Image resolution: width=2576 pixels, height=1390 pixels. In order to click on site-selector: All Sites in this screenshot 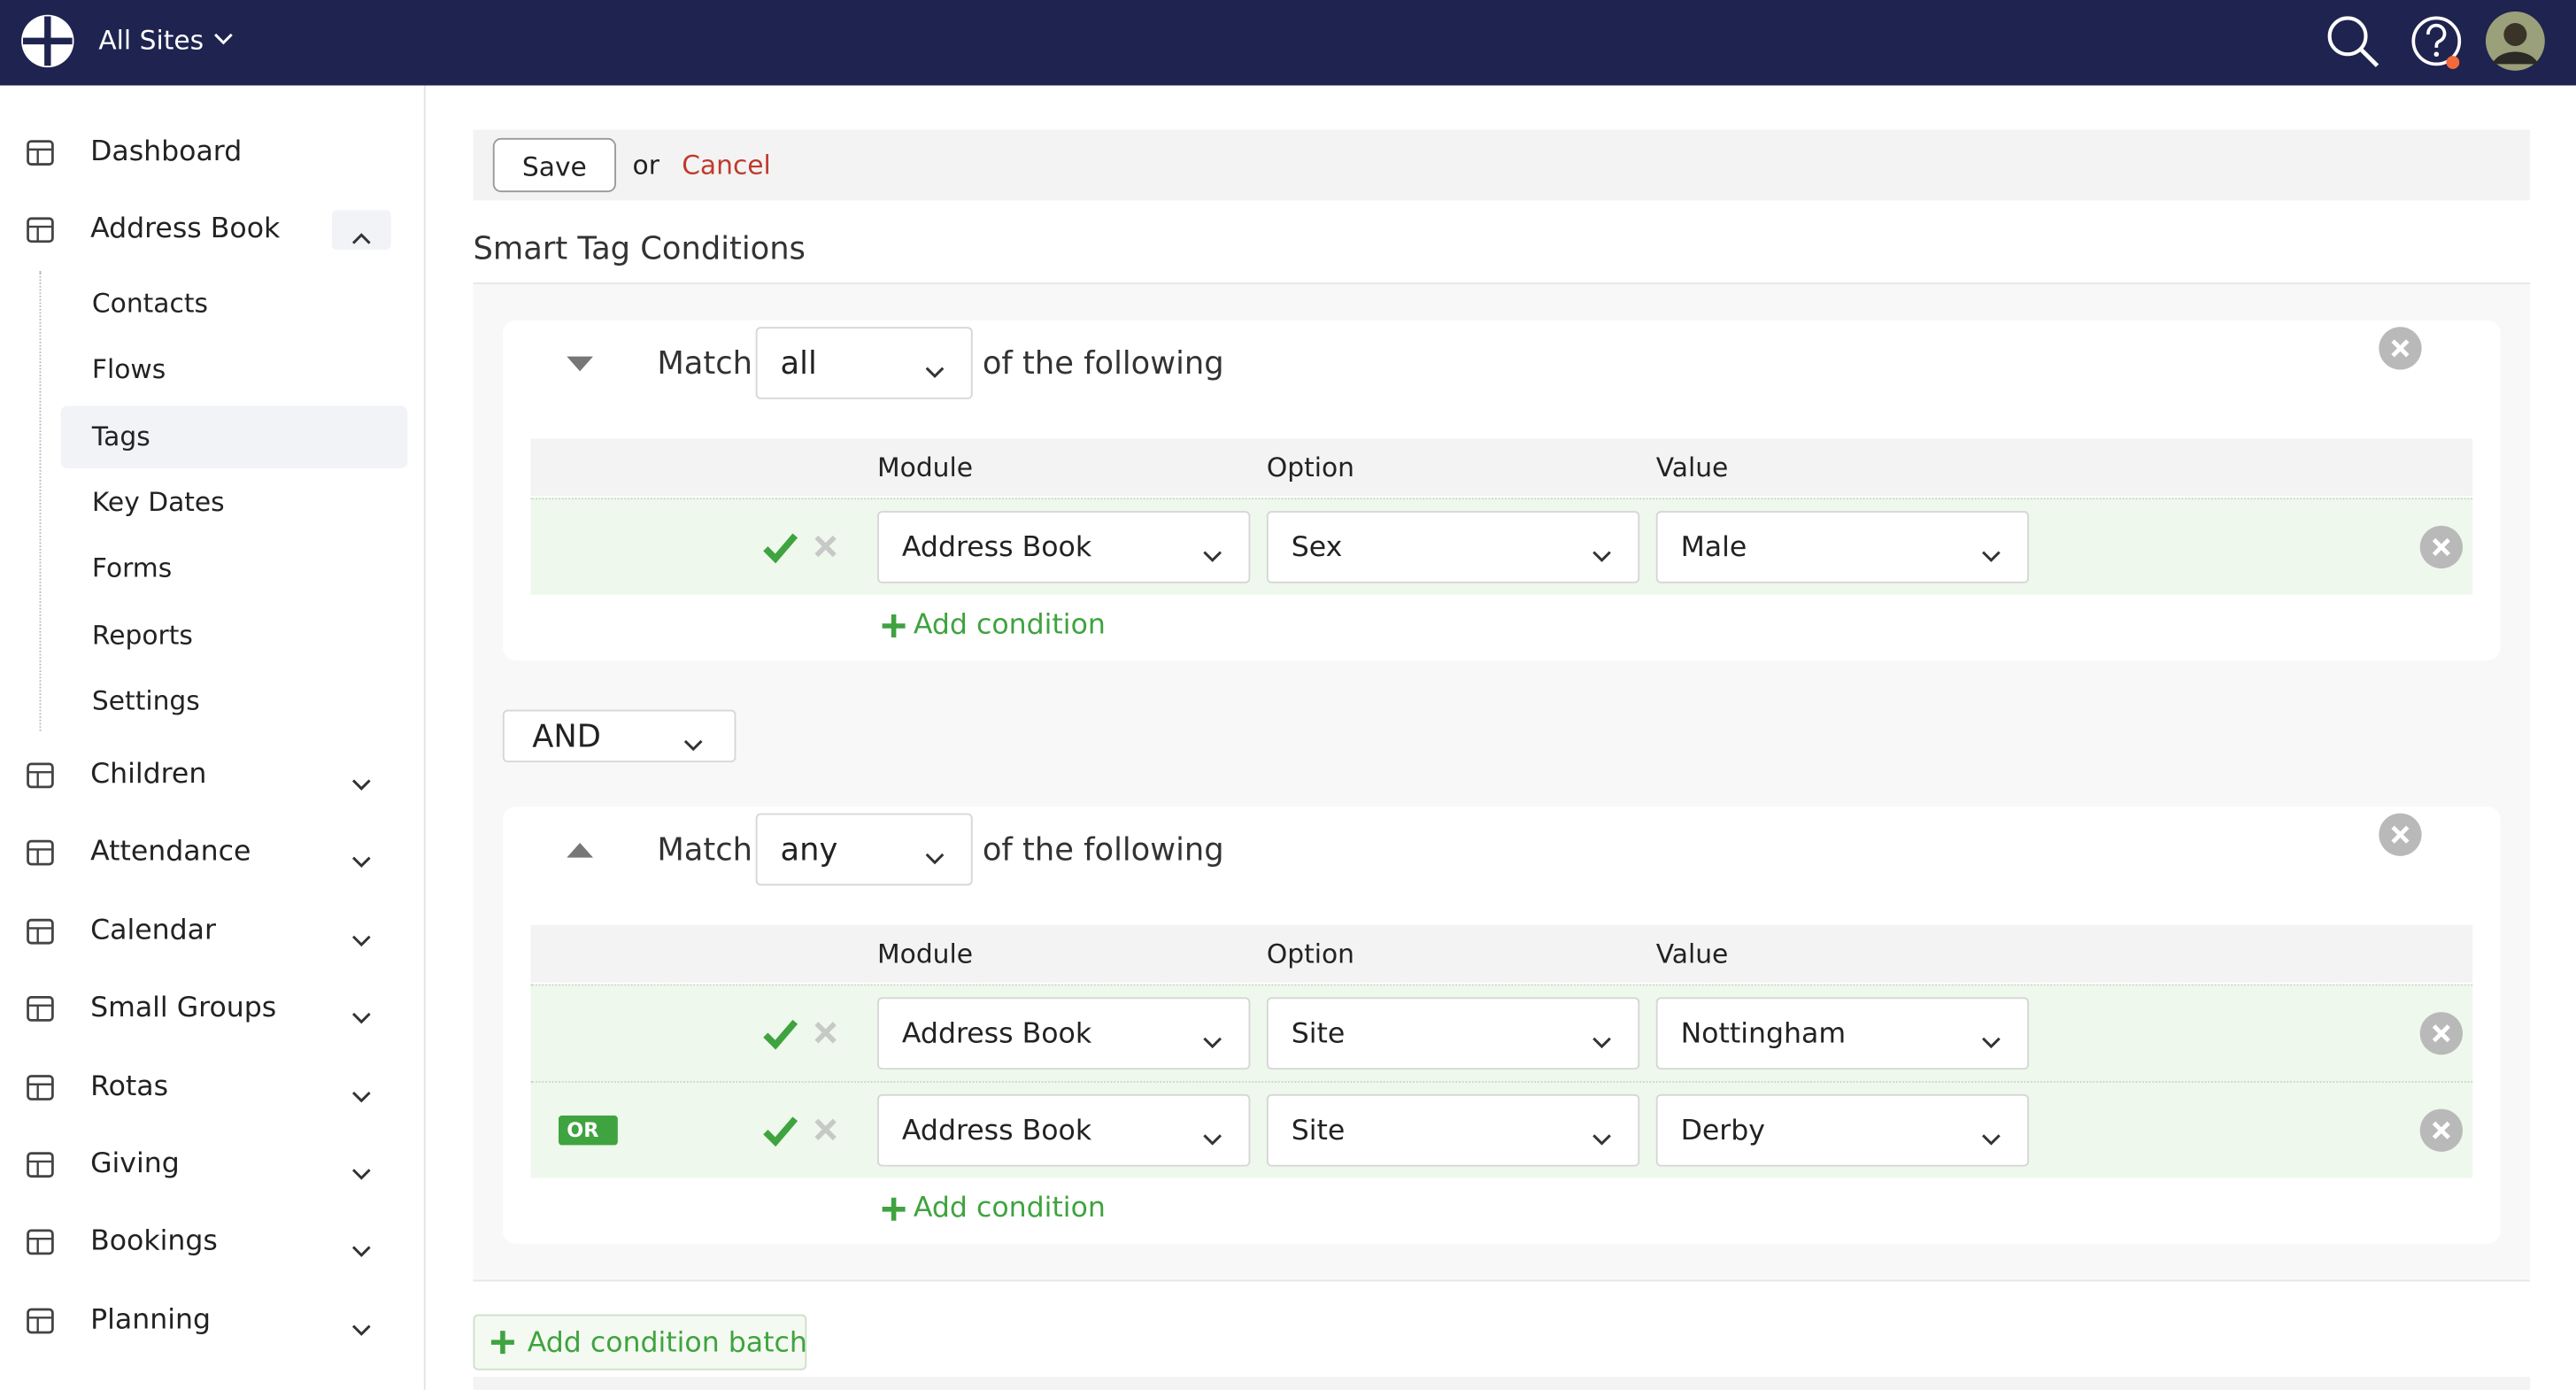, I will do `click(151, 40)`.